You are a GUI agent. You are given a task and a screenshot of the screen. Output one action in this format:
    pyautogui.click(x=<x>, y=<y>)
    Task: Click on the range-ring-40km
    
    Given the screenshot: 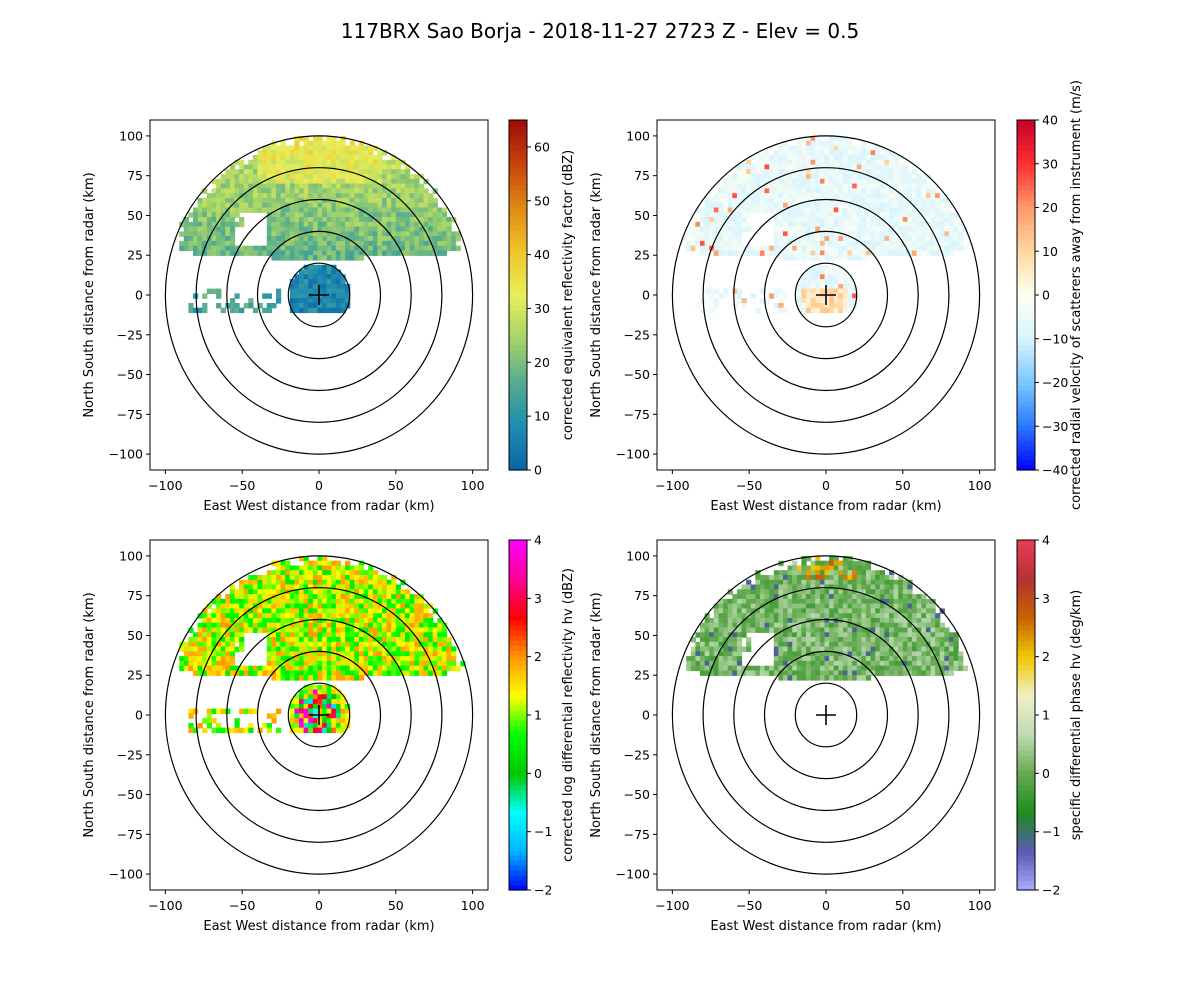 What is the action you would take?
    pyautogui.click(x=826, y=295)
    